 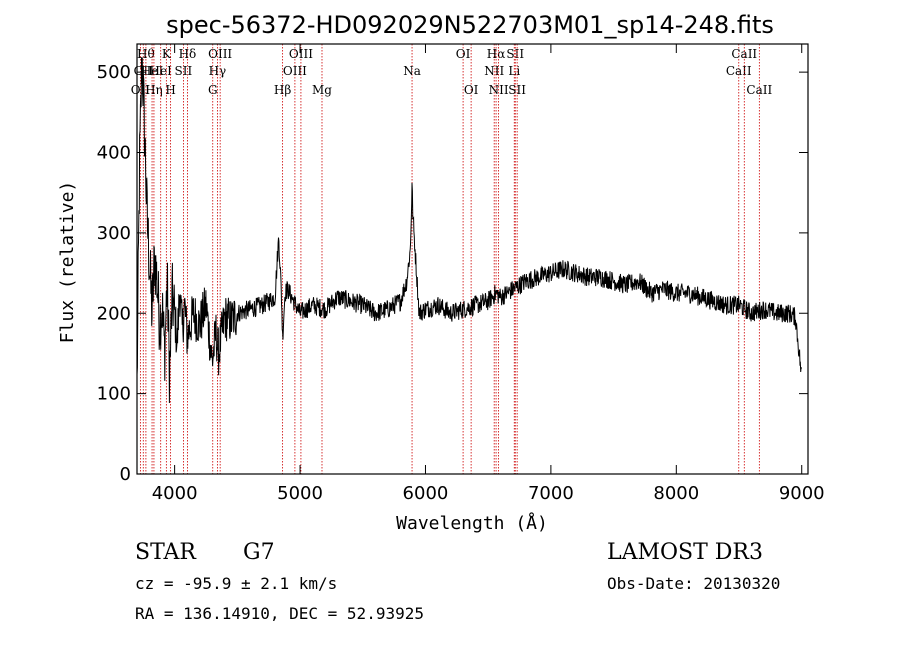 What do you see at coordinates (301, 54) in the screenshot?
I see `line-marker-label-15: OIII` at bounding box center [301, 54].